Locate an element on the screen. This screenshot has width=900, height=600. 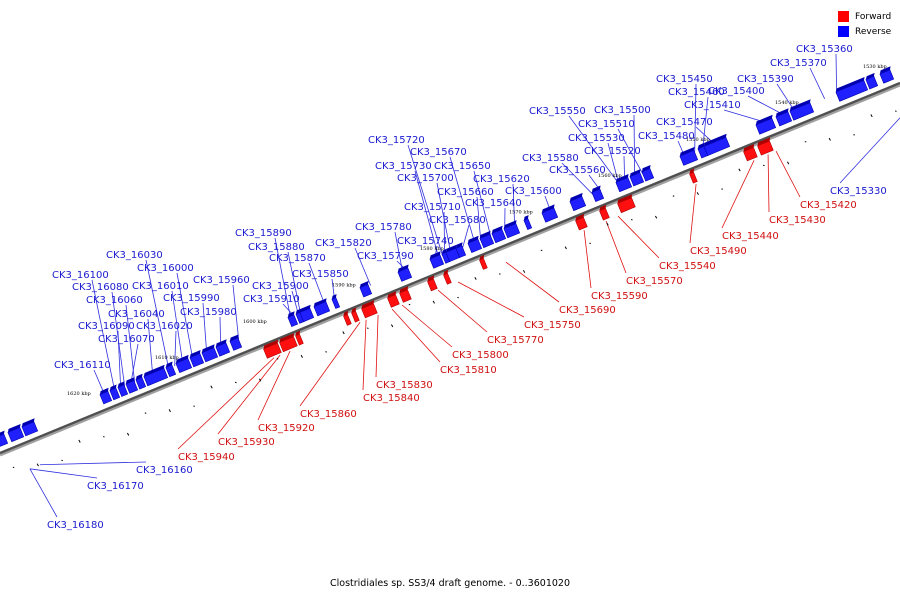
forward-gene-label: CK3_15920 is located at coordinates (286, 428).